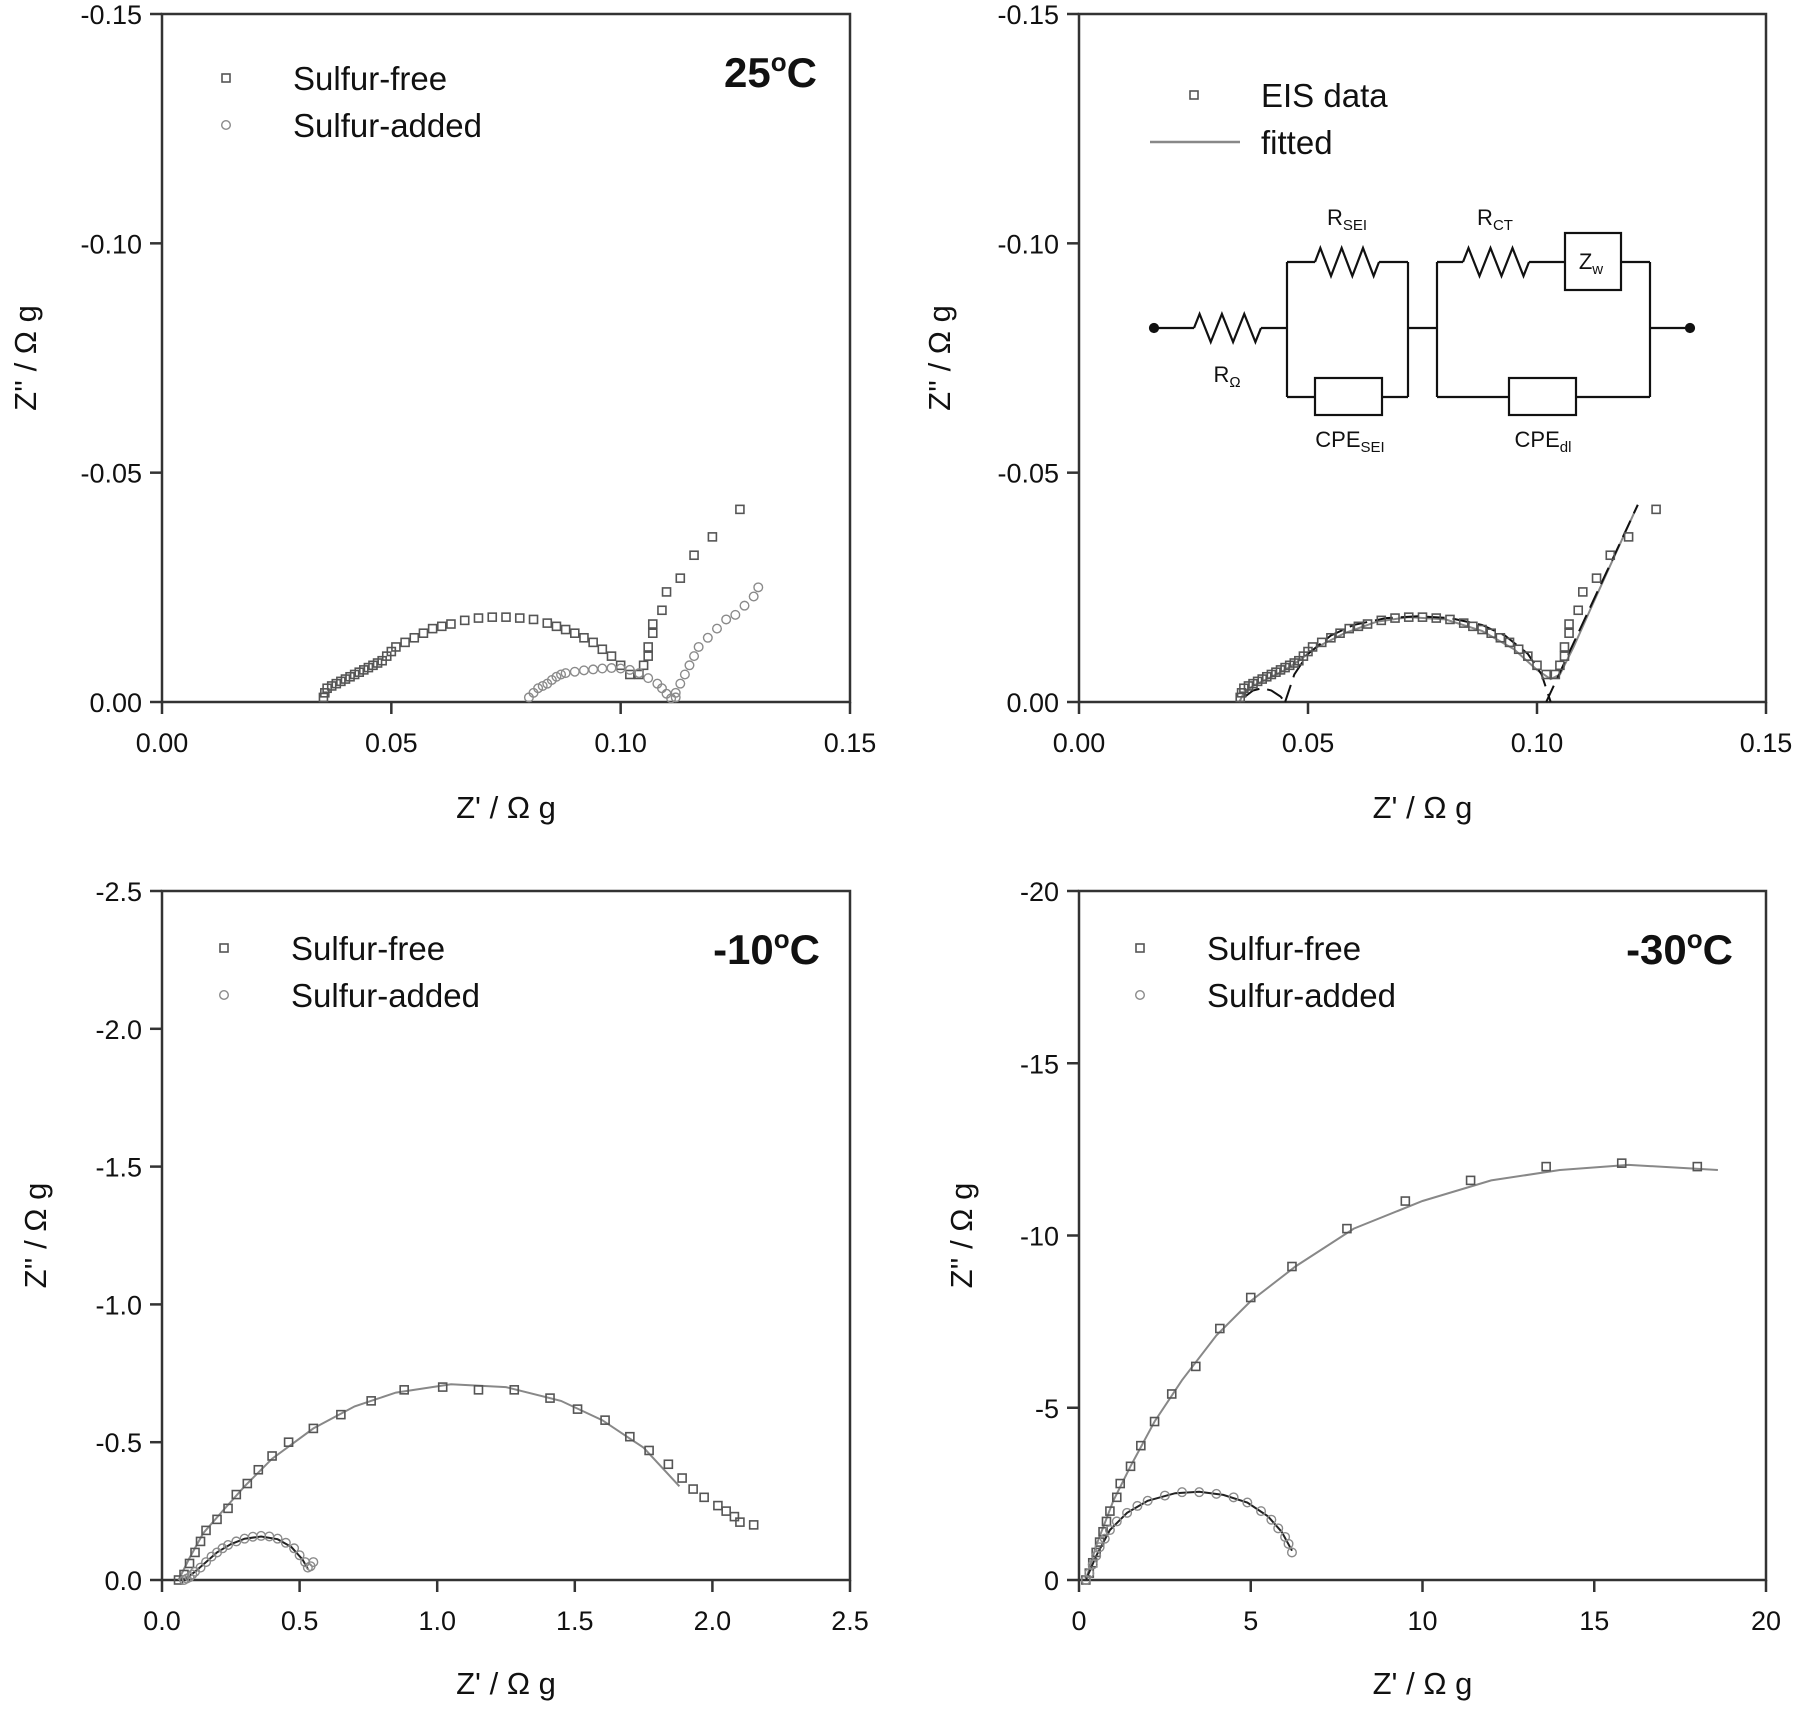  Describe the element at coordinates (162, 743) in the screenshot. I see `x-tick-label: 0.00` at that location.